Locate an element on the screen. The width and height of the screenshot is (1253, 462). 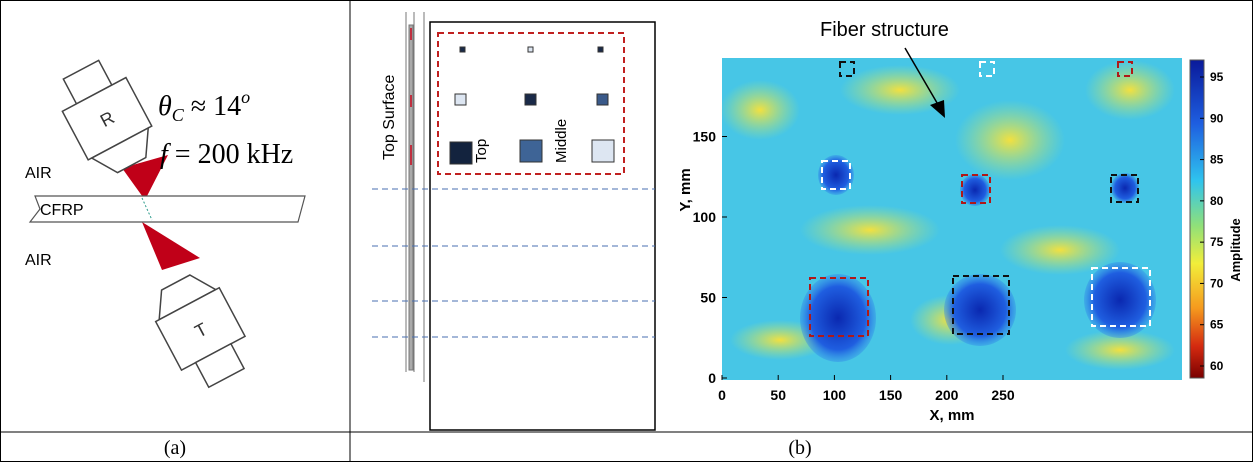
y-tick-label: 50 is located at coordinates (708, 298).